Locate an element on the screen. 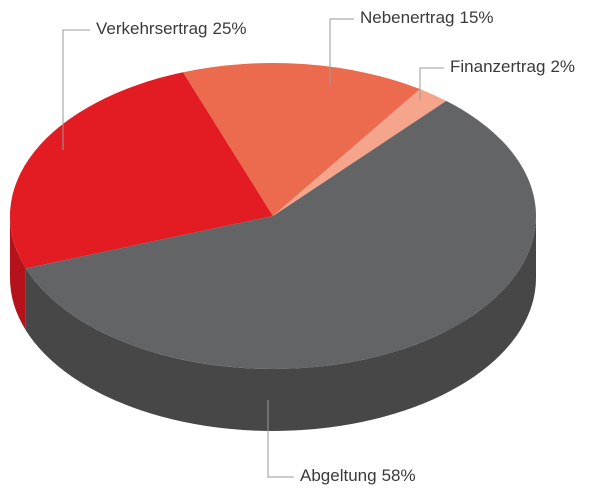  category-label: Abgeltung is located at coordinates (338, 475).